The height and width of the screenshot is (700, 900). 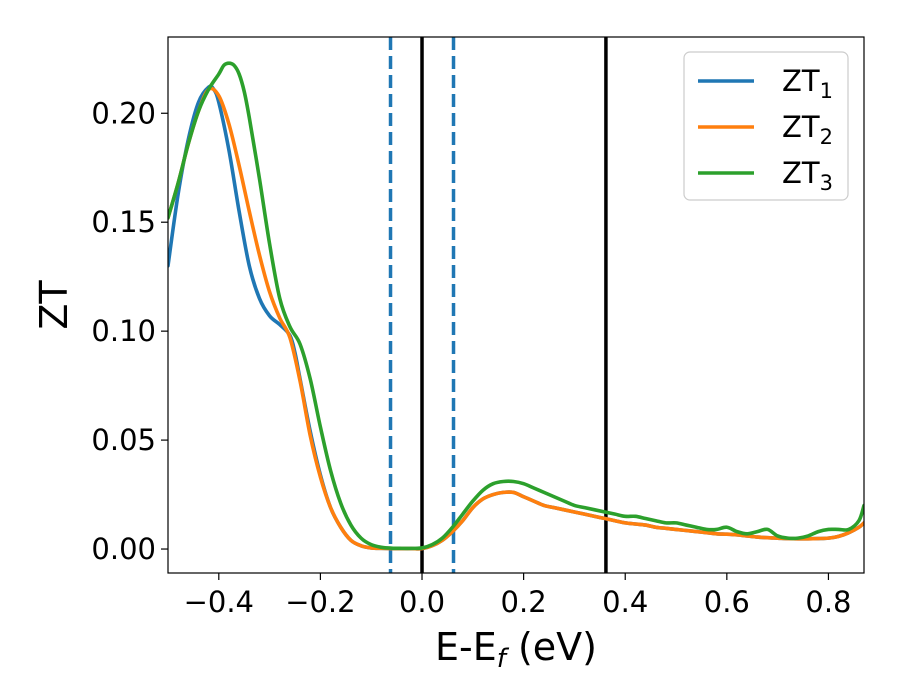 What do you see at coordinates (524, 602) in the screenshot?
I see `x-tick-label: 0.2` at bounding box center [524, 602].